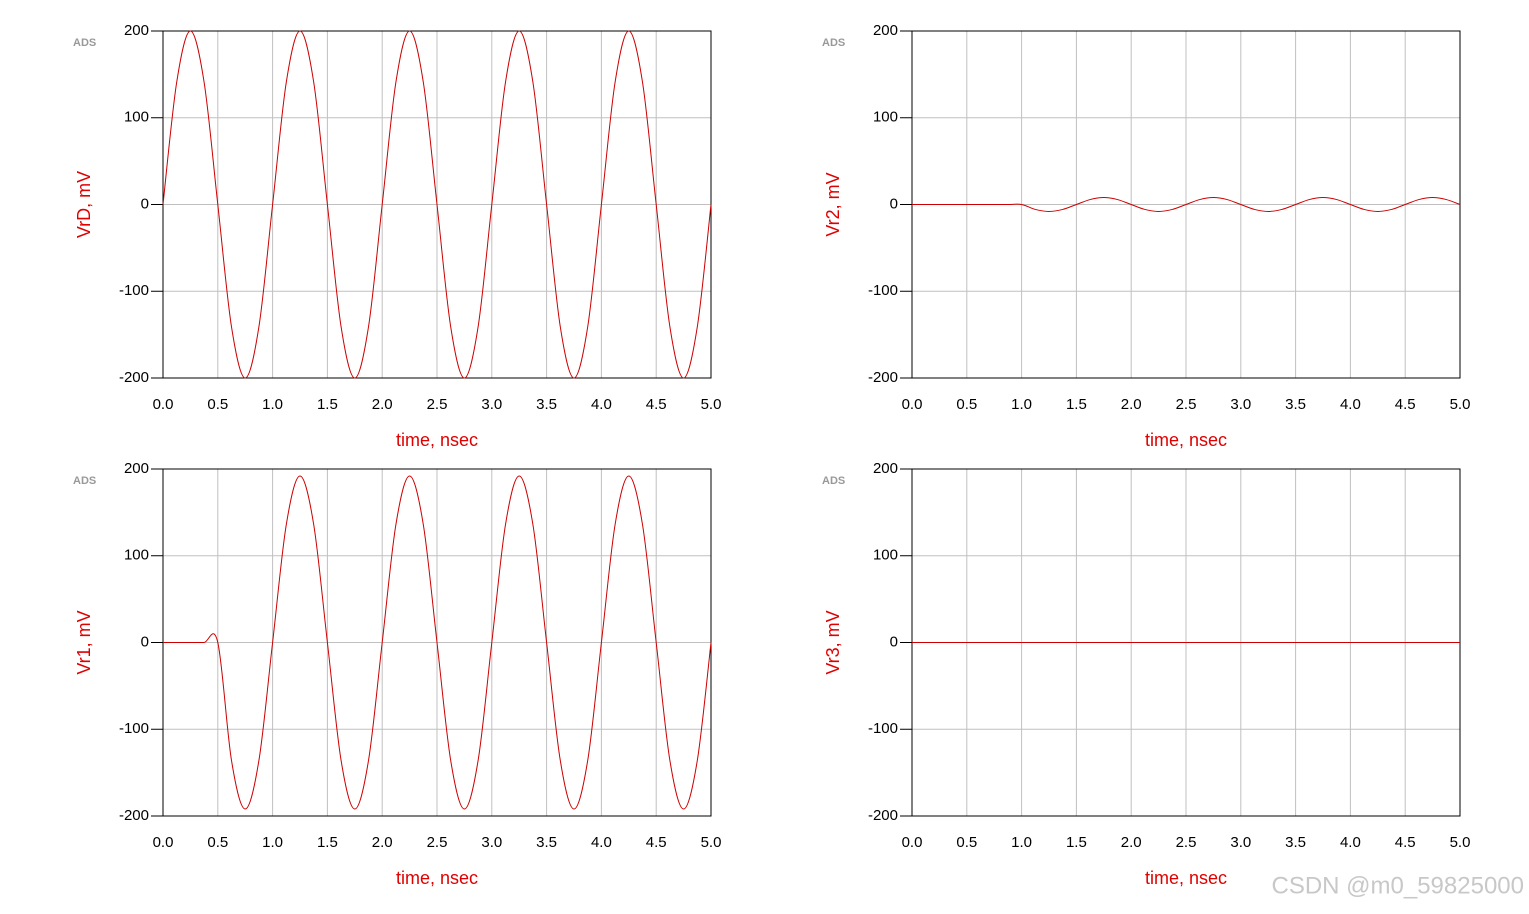 The image size is (1529, 914). Describe the element at coordinates (84, 204) in the screenshot. I see `y-axis-label: VrD, mV` at that location.